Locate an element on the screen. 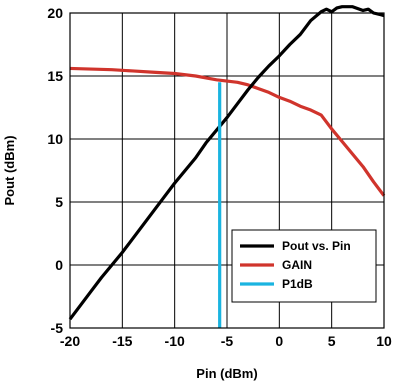 The image size is (396, 387). y-axis-label: Pout (dBm) is located at coordinates (9, 170).